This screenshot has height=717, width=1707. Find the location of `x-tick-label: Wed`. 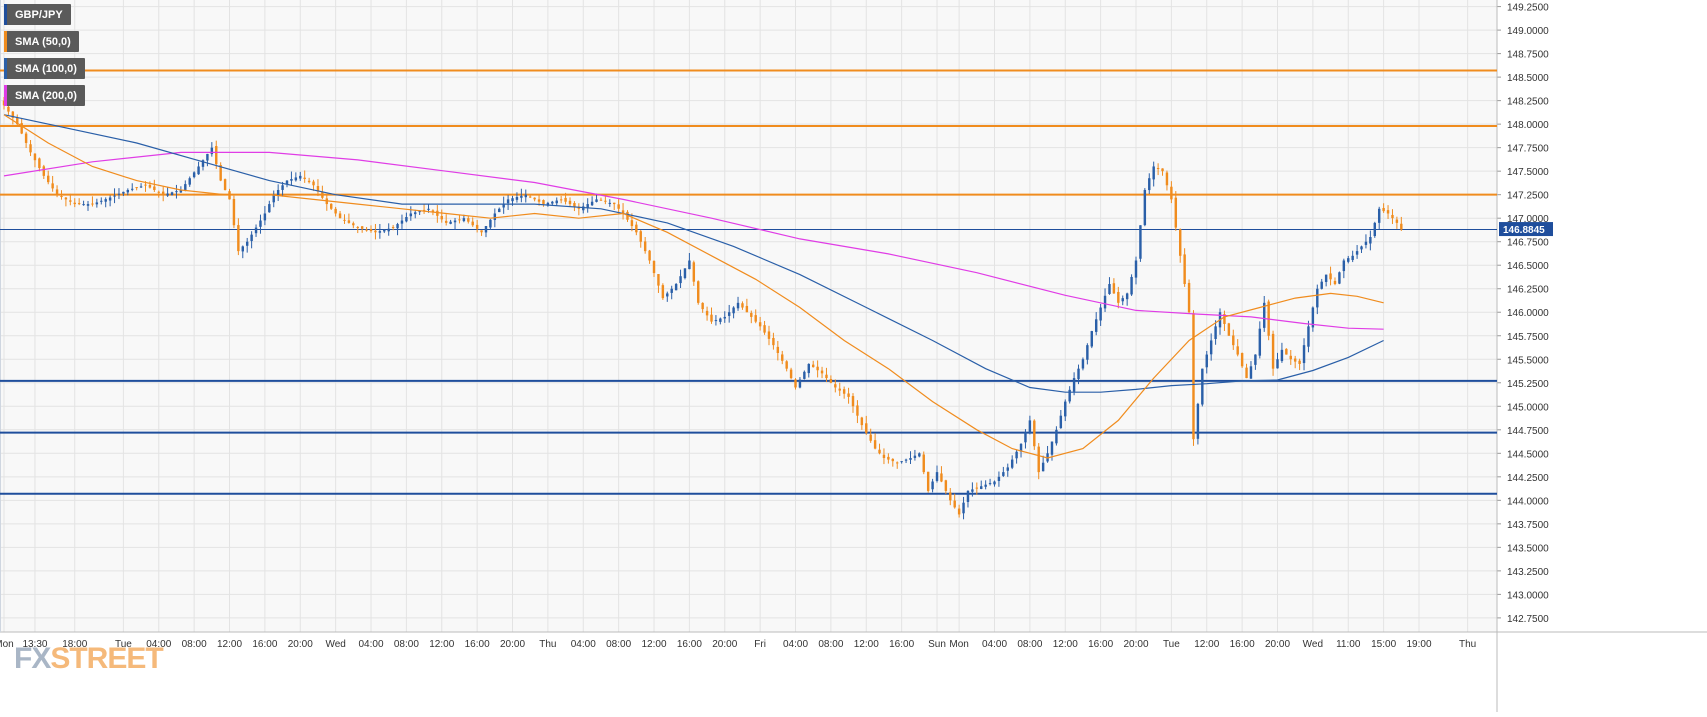

x-tick-label: Wed is located at coordinates (335, 644).